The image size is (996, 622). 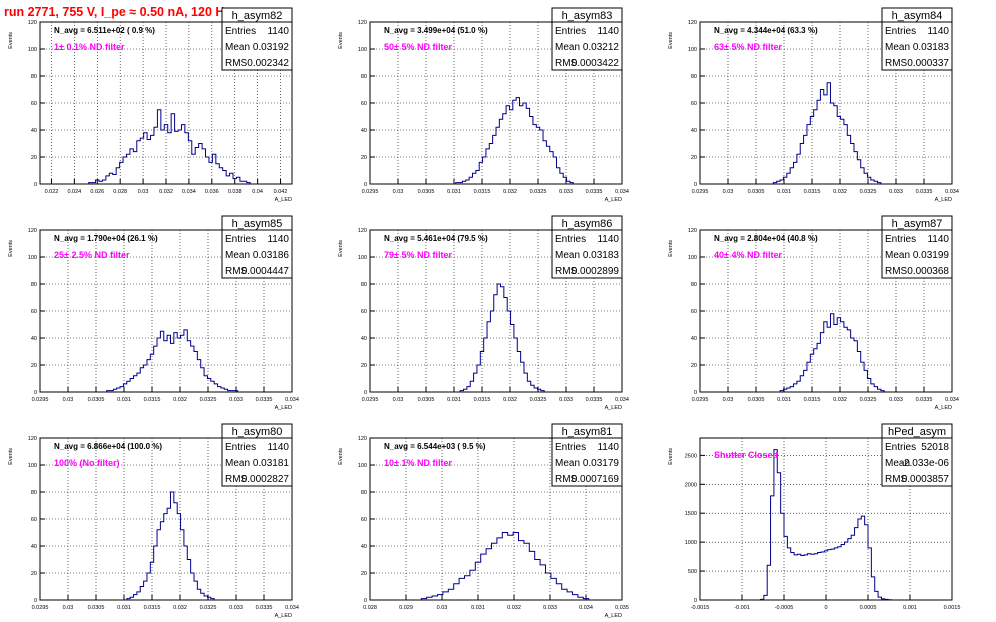 What do you see at coordinates (825, 608) in the screenshot?
I see `x-tick-label: 0` at bounding box center [825, 608].